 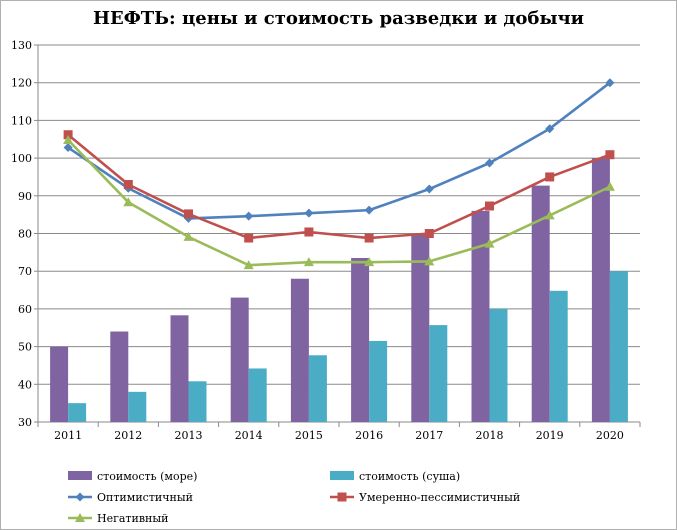 I want to click on y-tick-label: 80, so click(x=25, y=234).